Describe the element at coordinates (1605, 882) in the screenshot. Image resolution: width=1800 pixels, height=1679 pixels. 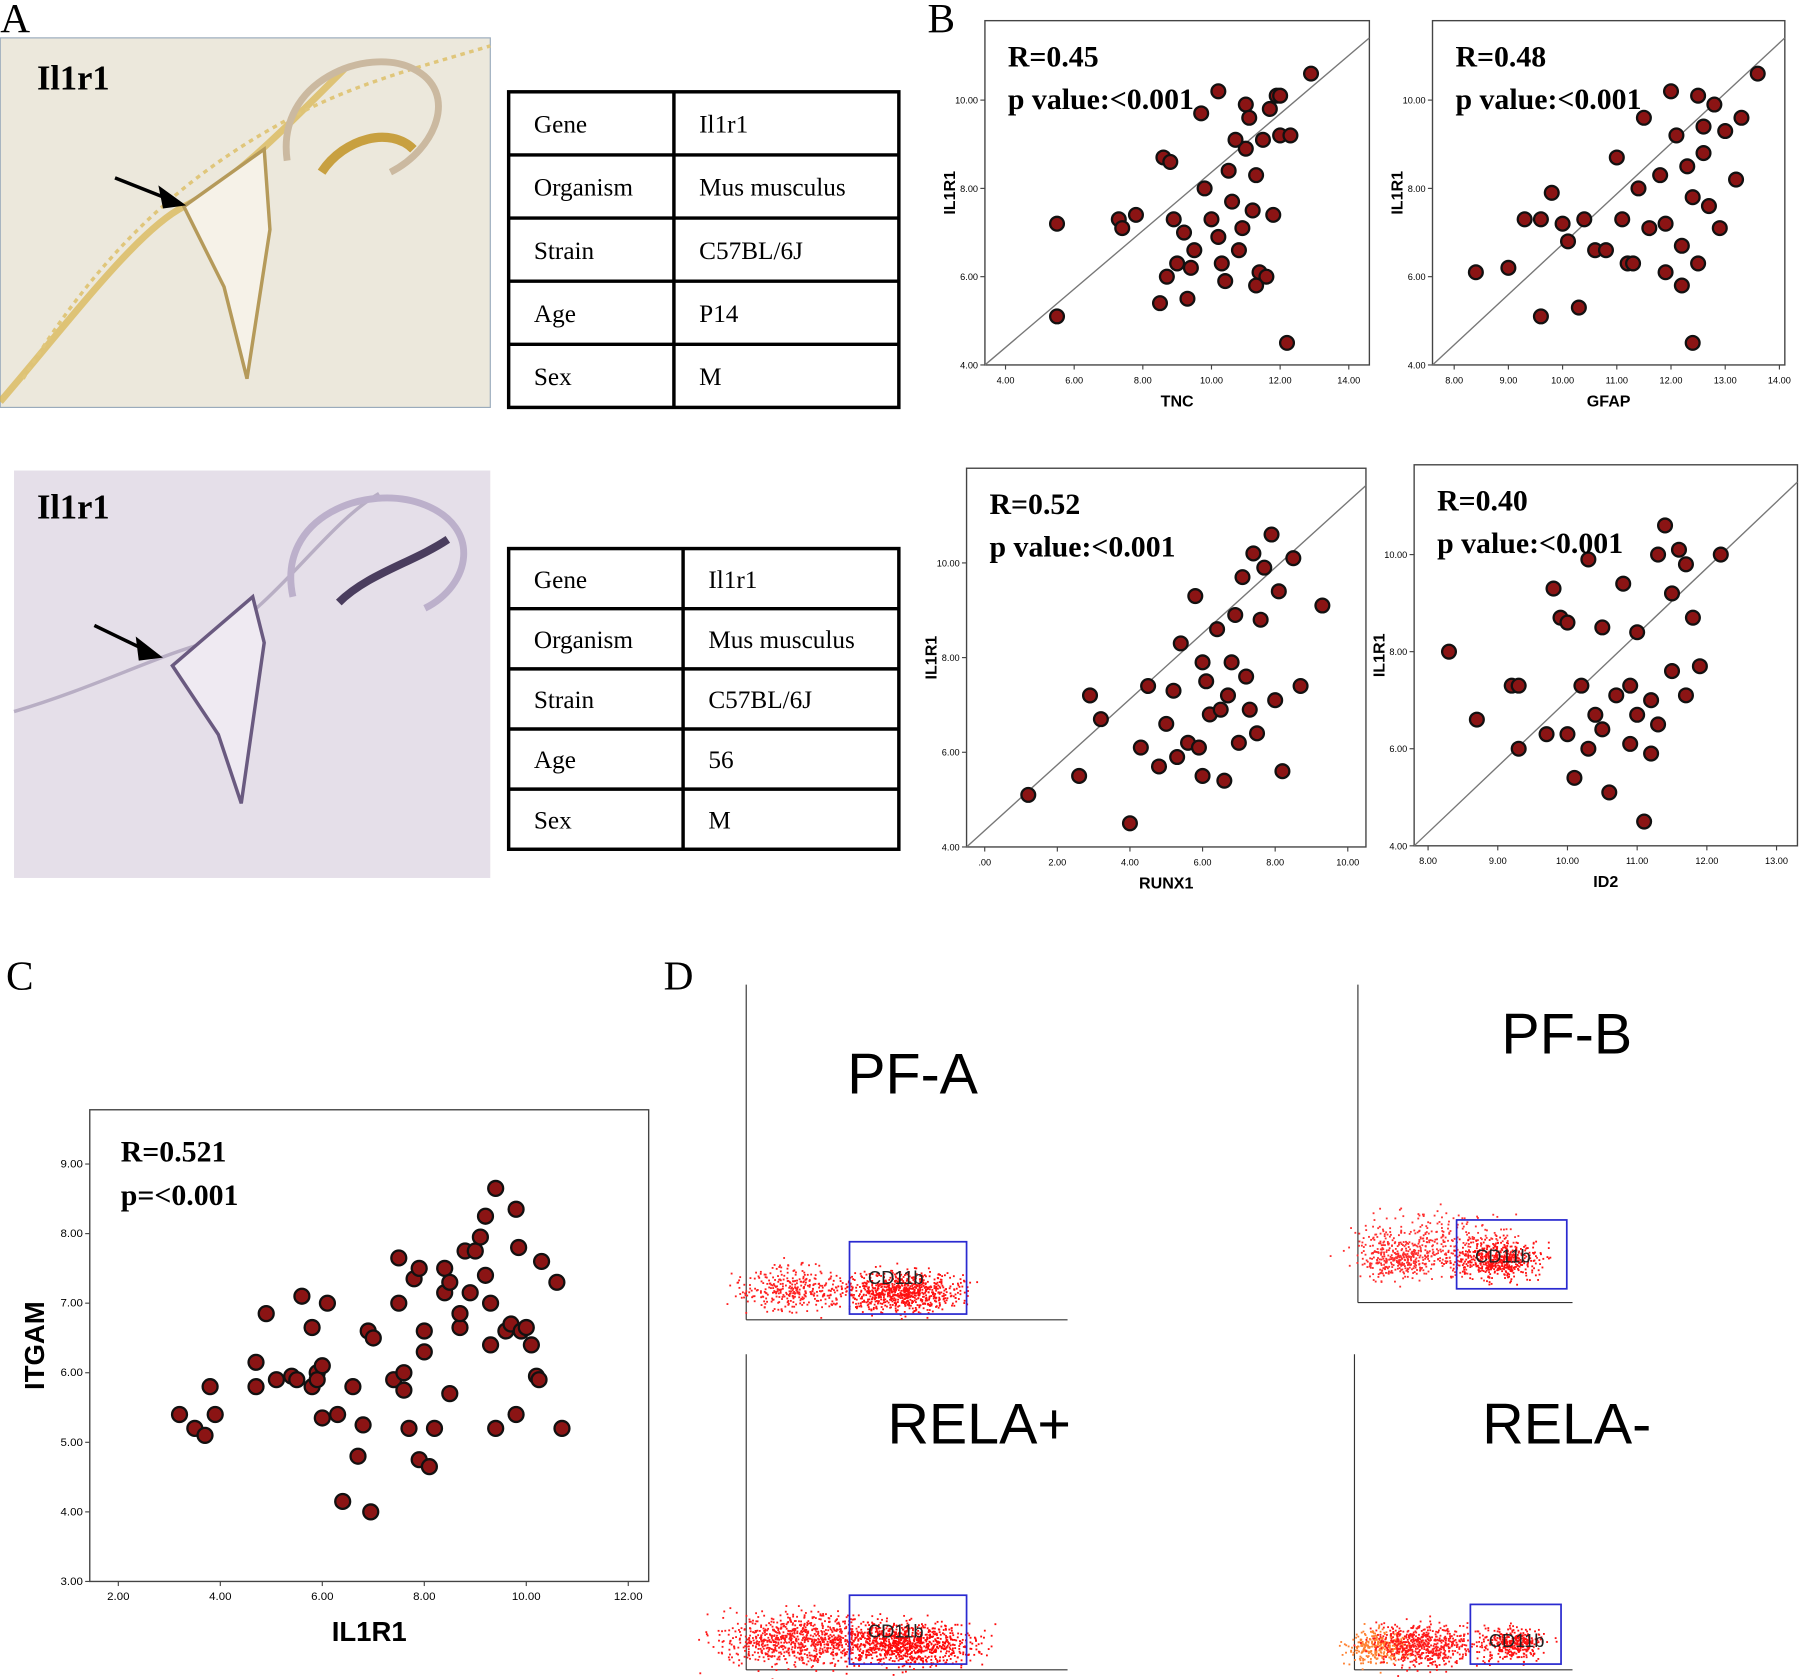
I see `x-axis-label: ID2` at that location.